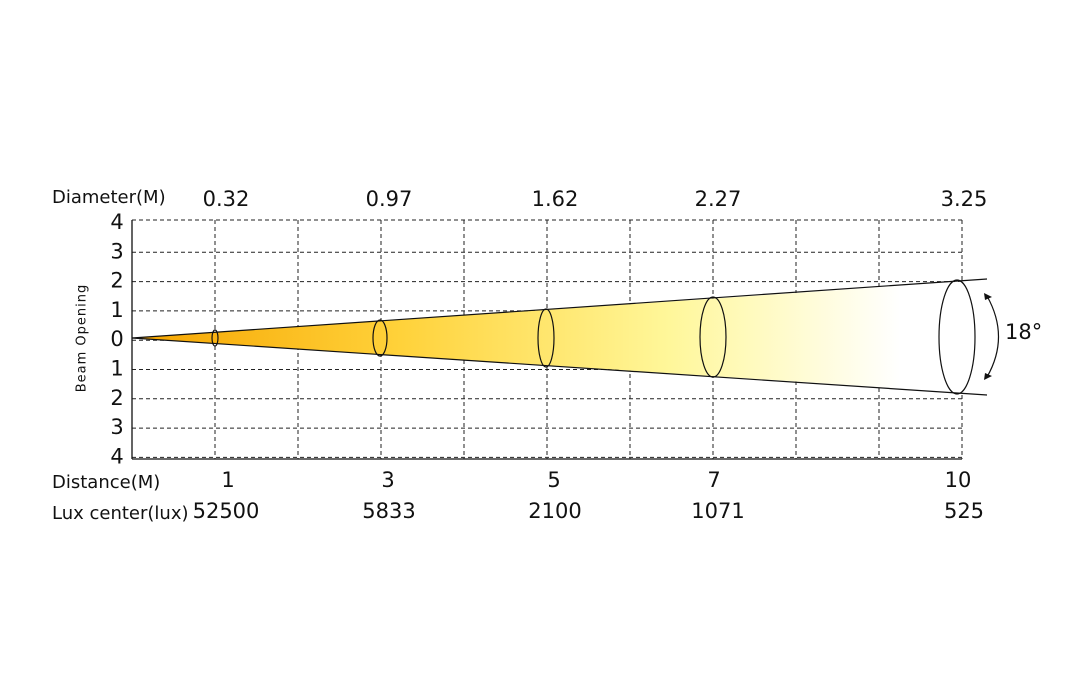  I want to click on diameter-label: 0.32, so click(226, 199).